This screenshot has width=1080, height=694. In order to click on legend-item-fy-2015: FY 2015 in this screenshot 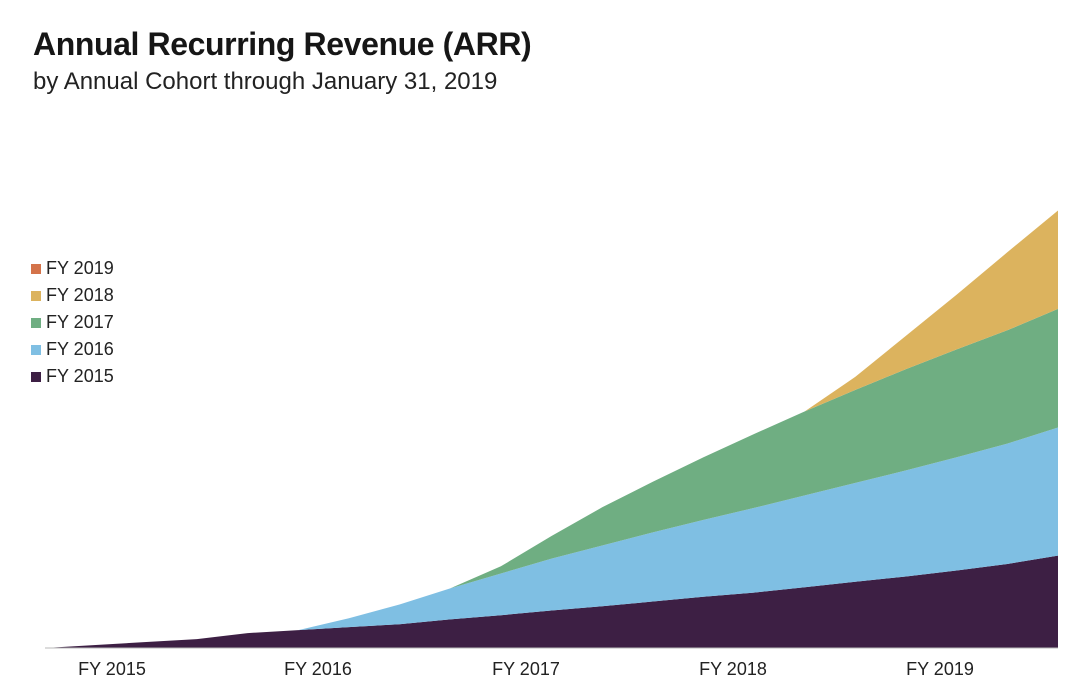, I will do `click(72, 376)`.